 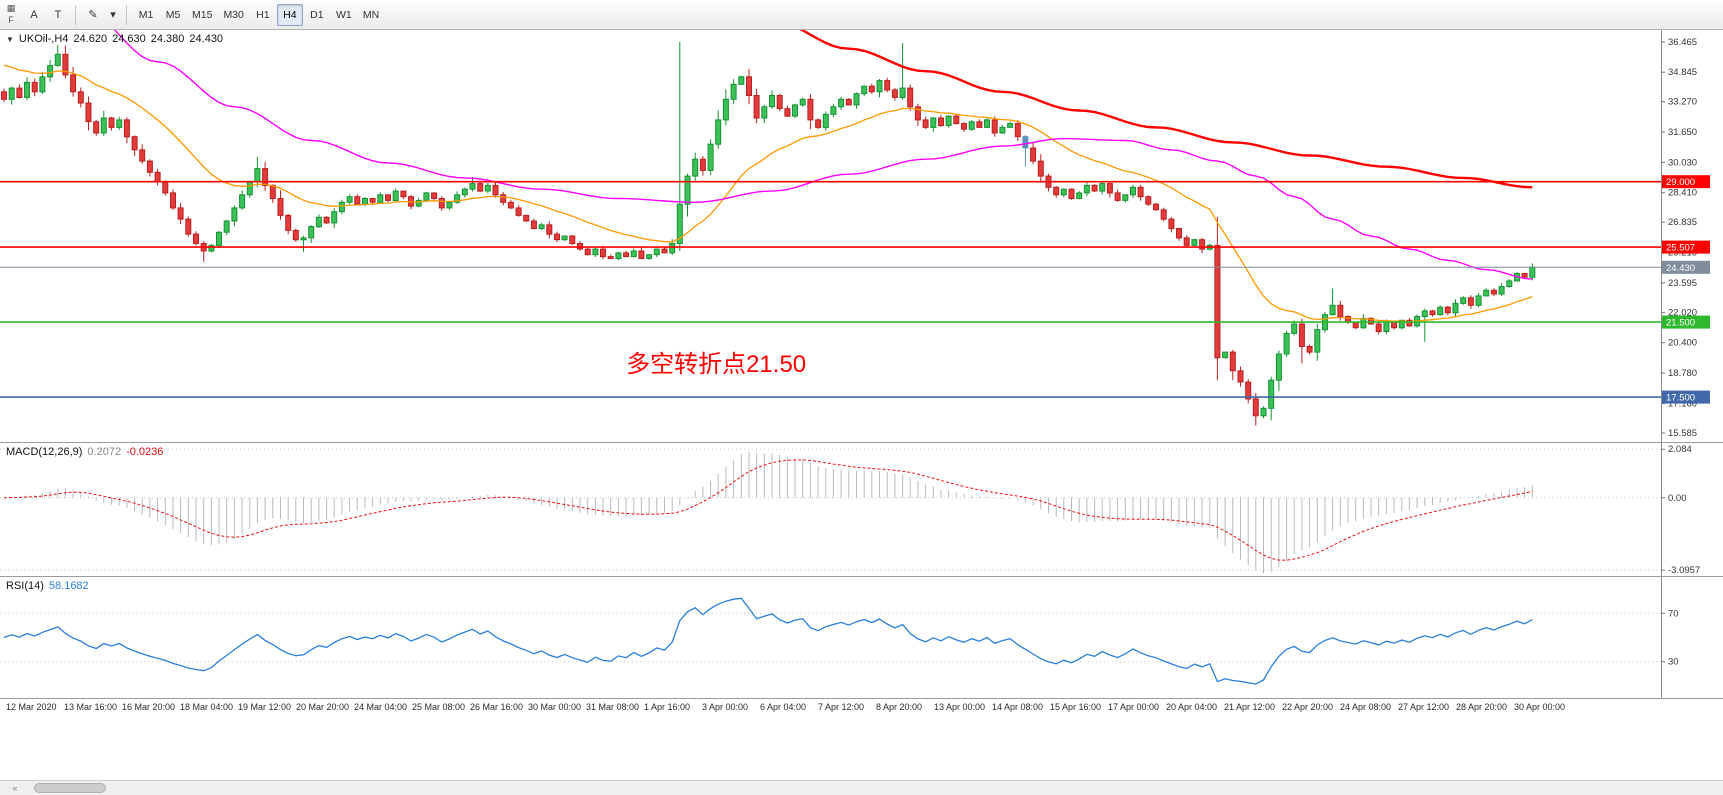 I want to click on price-tick-label: 17.160, so click(x=1682, y=403).